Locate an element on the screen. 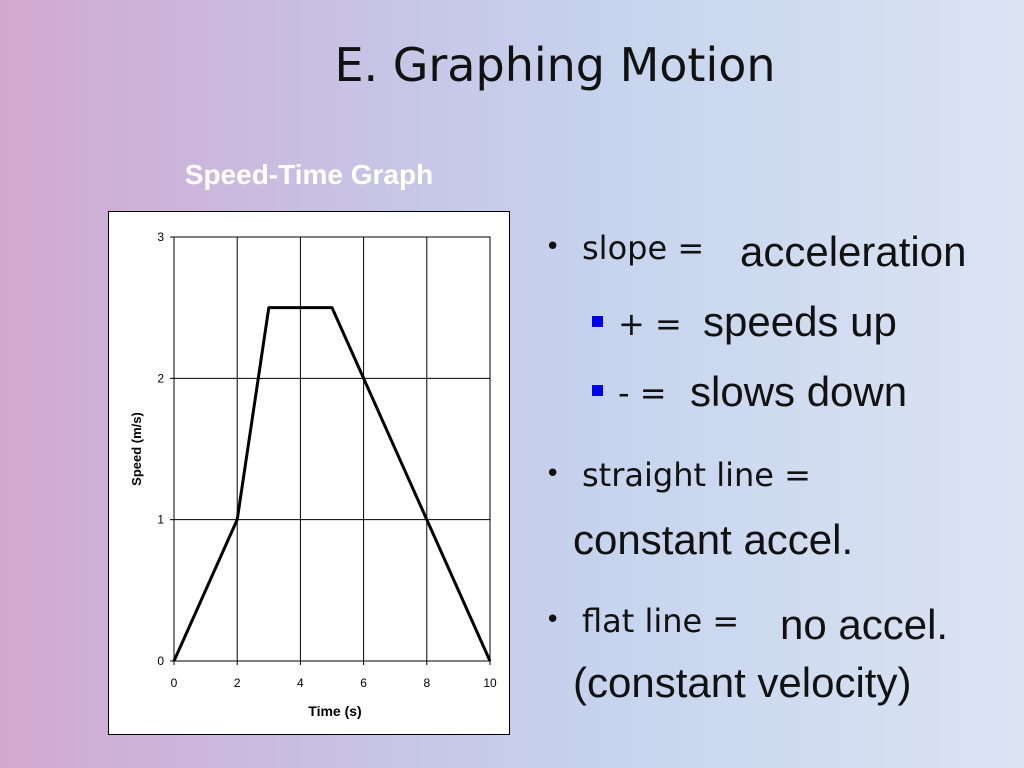  bullet-plus-value: speeds up is located at coordinates (800, 321).